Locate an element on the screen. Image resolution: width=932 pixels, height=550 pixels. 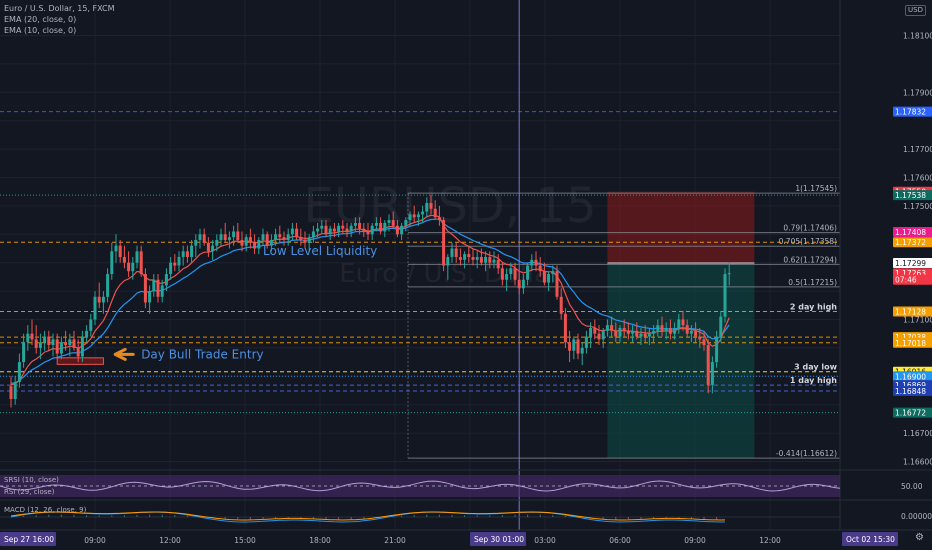
y-tick-label-2: 1.17700 is located at coordinates (917, 149).